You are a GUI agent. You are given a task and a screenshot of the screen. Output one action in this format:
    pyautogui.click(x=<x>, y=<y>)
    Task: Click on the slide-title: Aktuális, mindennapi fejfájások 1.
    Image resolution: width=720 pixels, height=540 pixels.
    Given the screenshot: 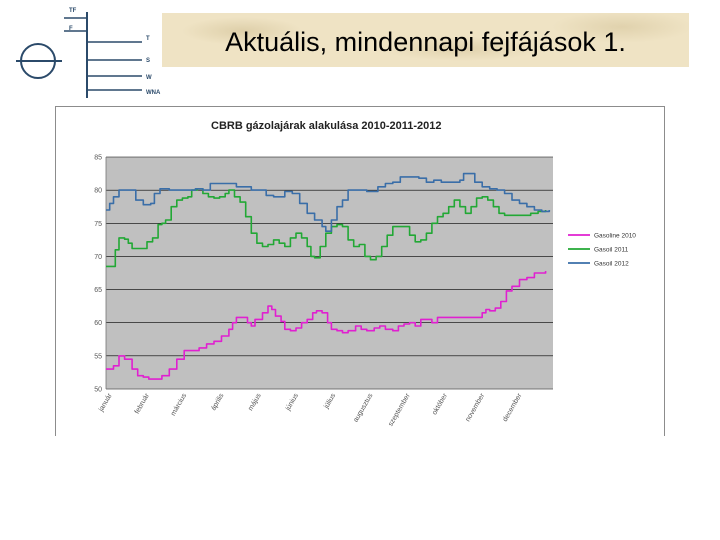 What is the action you would take?
    pyautogui.click(x=425, y=42)
    